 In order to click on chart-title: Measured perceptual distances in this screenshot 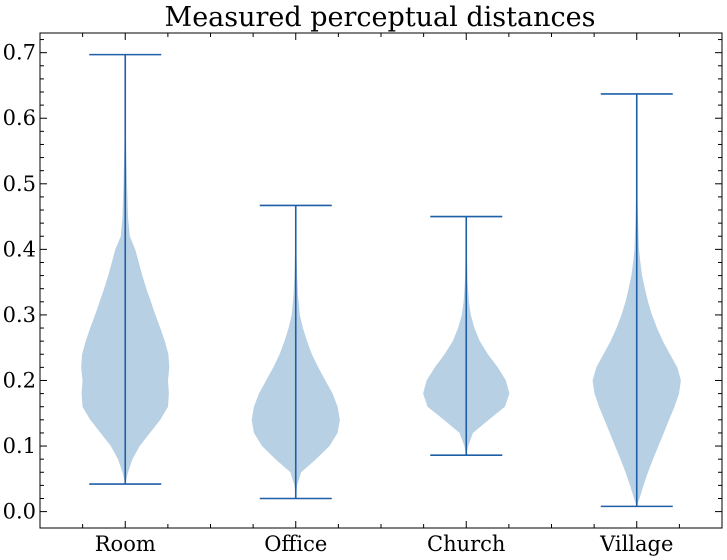, I will do `click(380, 17)`.